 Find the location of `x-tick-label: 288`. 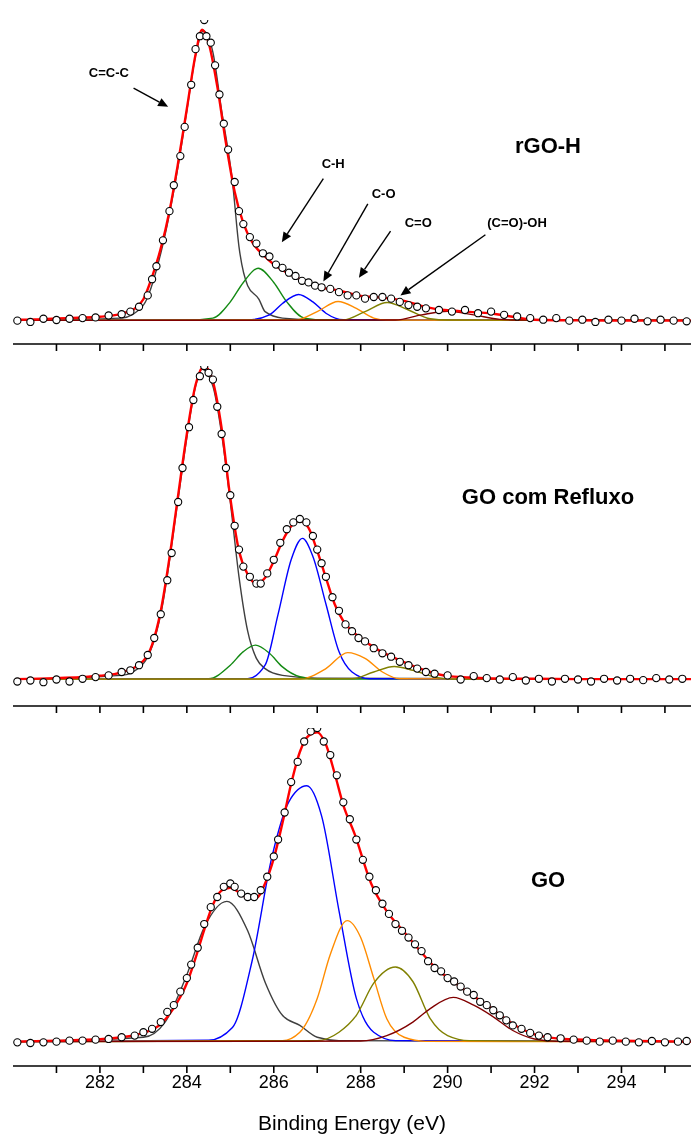

x-tick-label: 288 is located at coordinates (360, 1081).